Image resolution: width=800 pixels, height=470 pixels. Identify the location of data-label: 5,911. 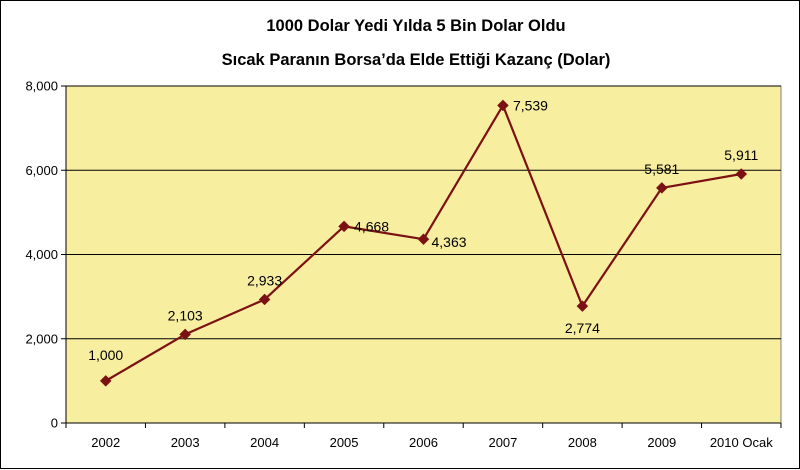
(741, 155).